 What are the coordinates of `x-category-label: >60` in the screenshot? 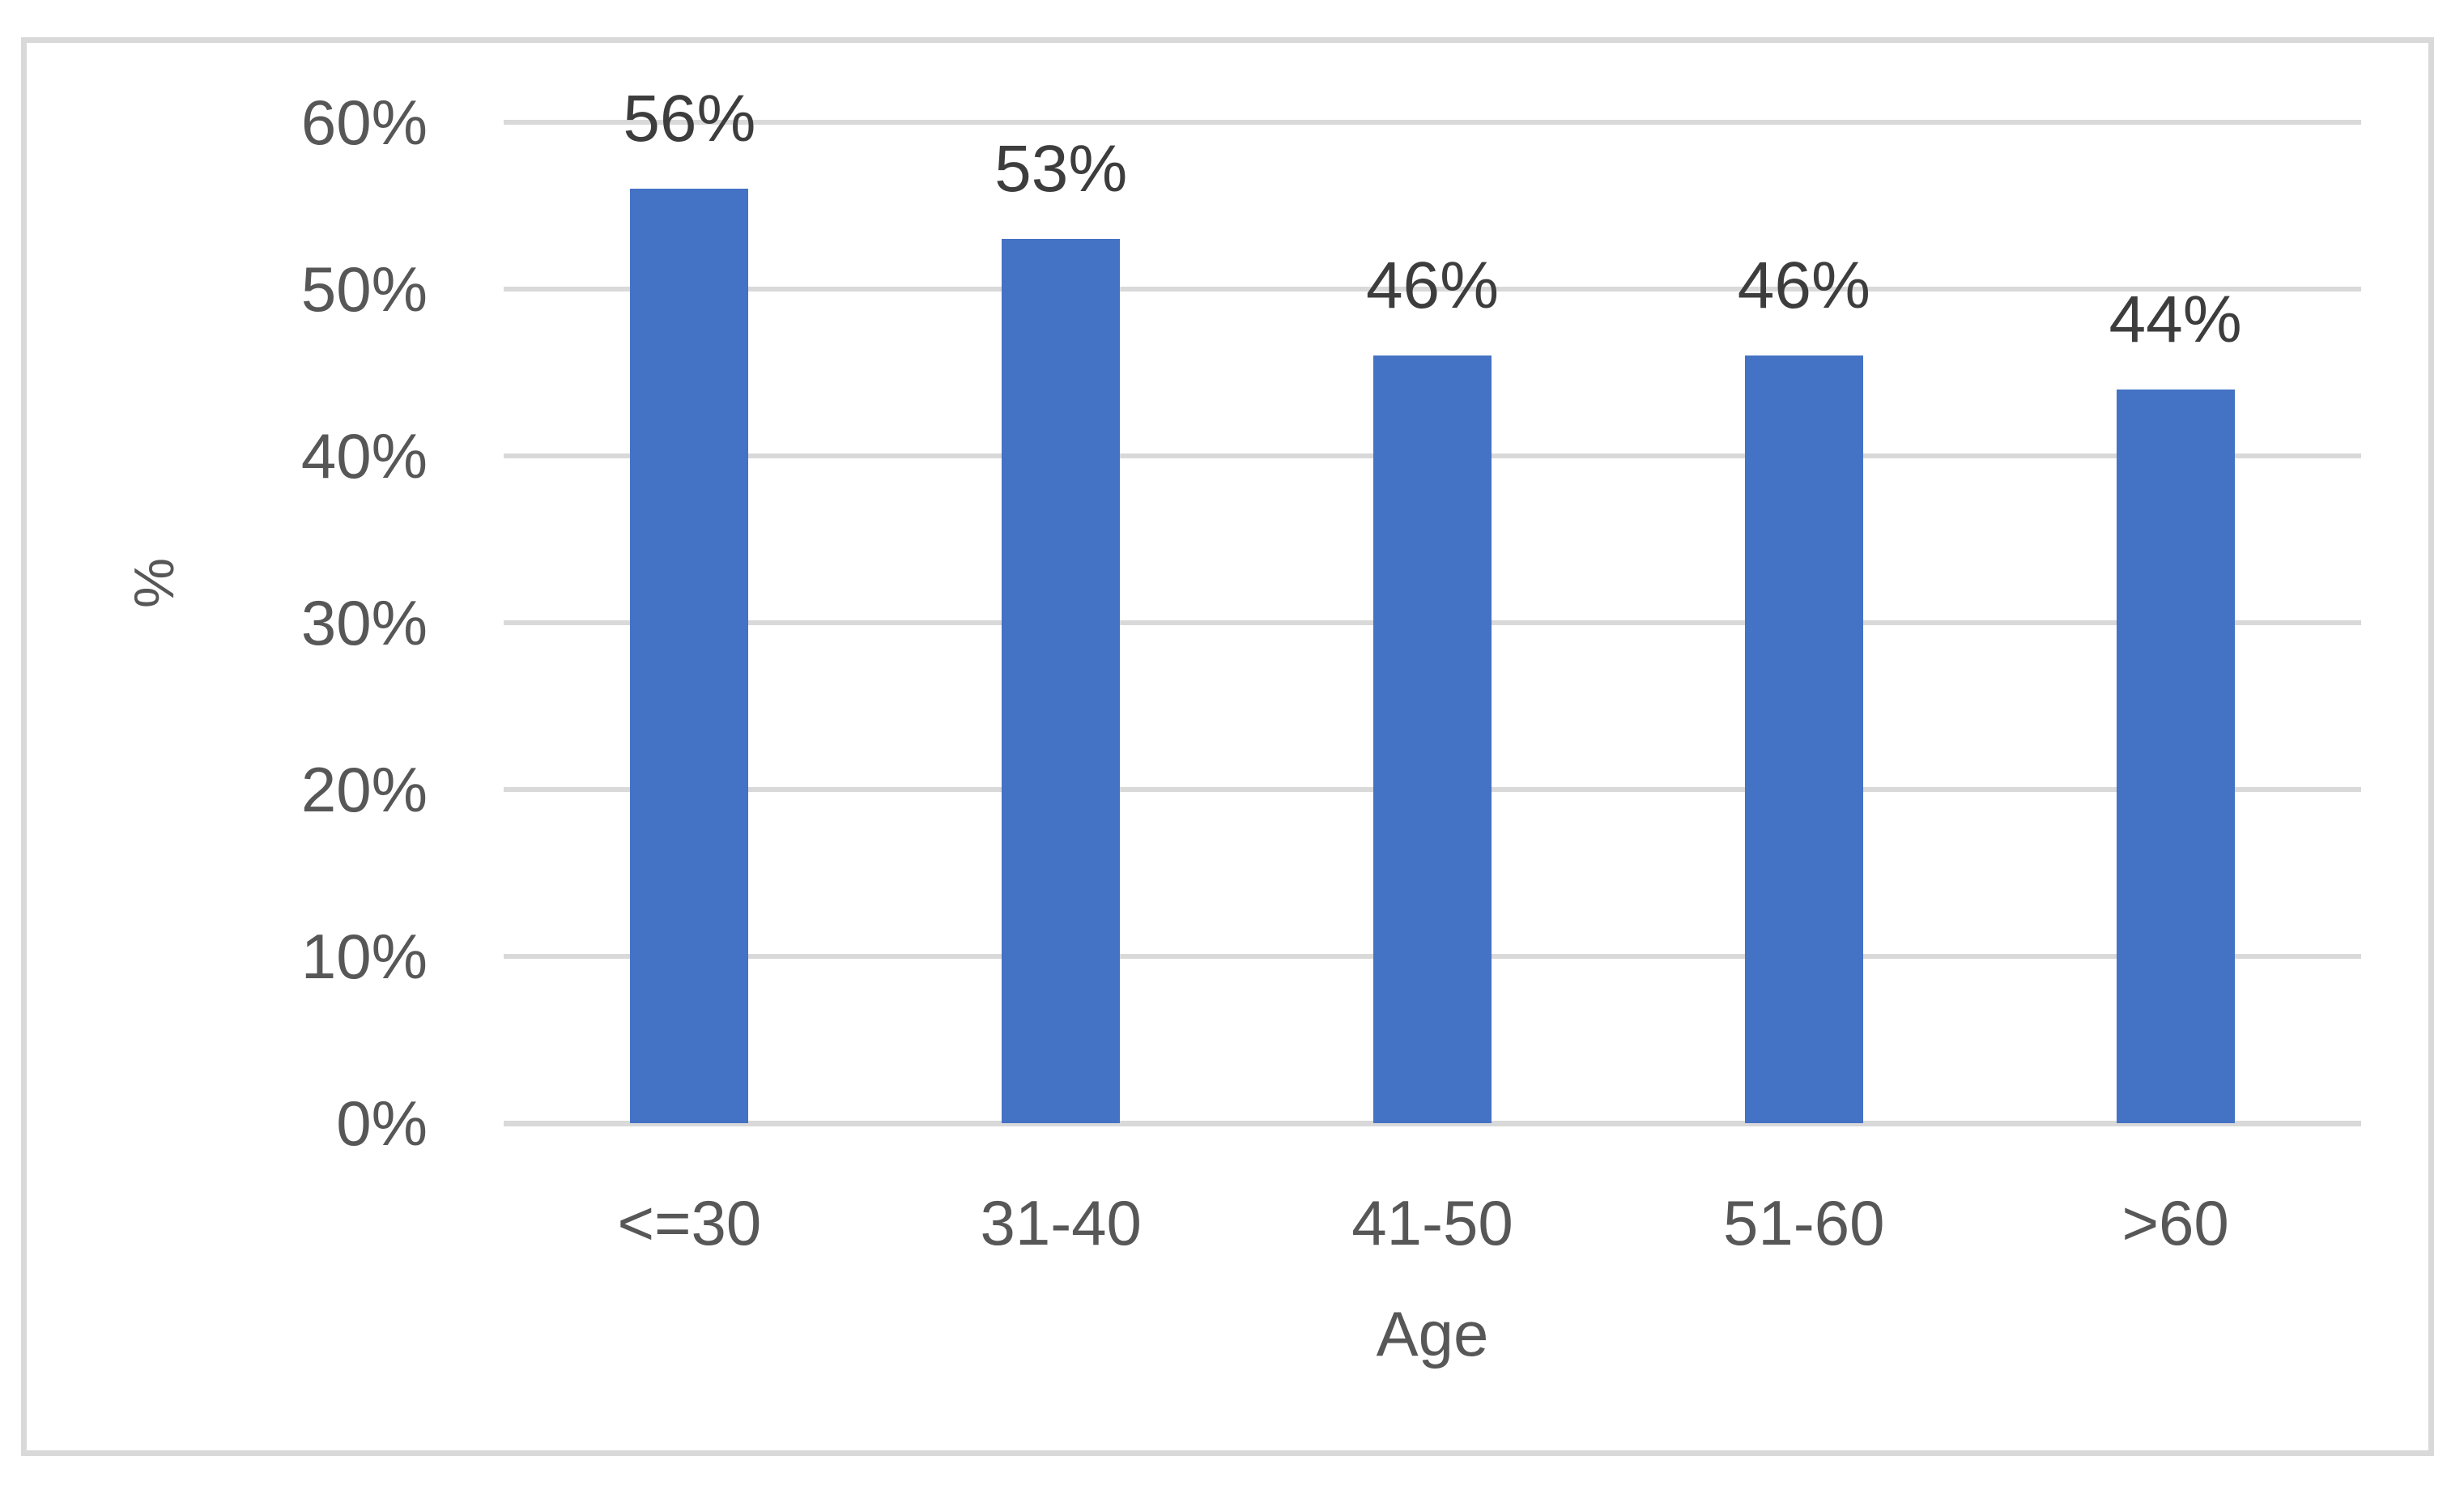 It's located at (2175, 1222).